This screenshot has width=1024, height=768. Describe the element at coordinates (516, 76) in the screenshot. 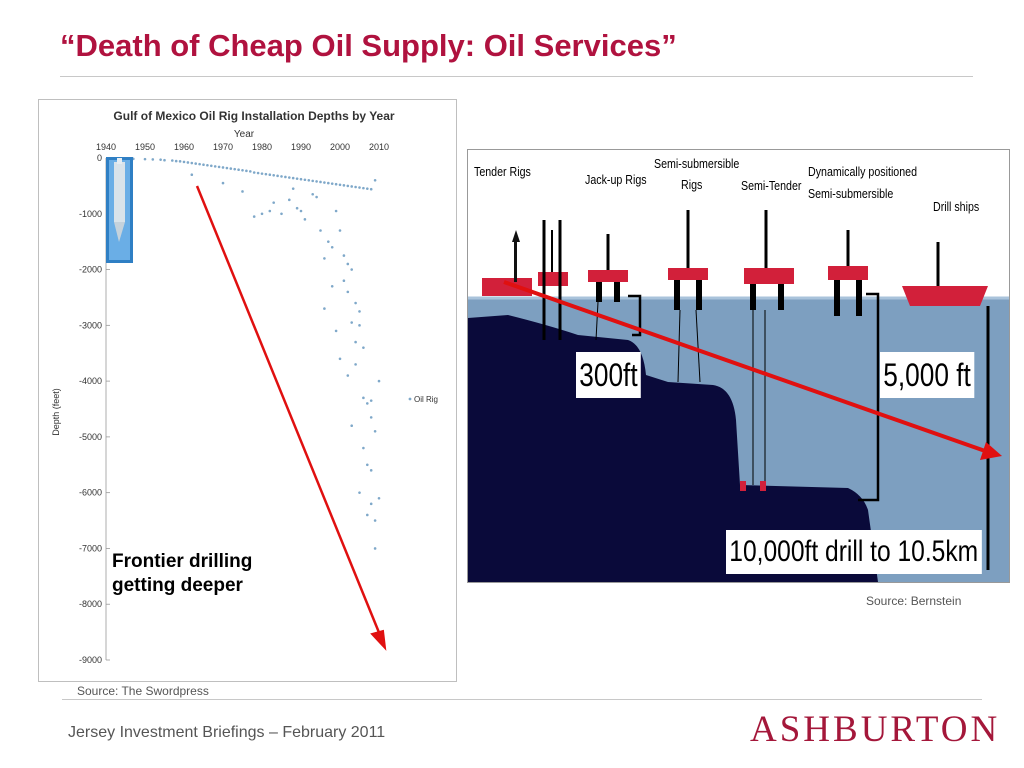

I see `title-divider` at that location.